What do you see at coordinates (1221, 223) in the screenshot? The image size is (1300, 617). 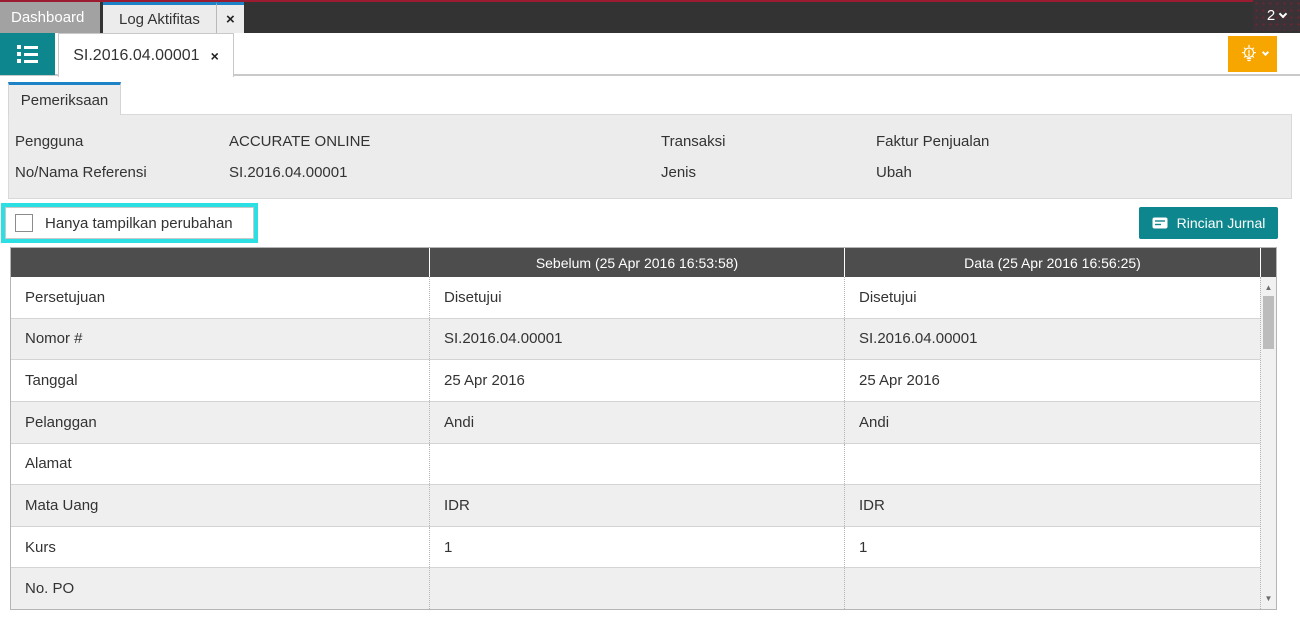 I see `rincian-jurnal-label: Rincian Jurnal` at bounding box center [1221, 223].